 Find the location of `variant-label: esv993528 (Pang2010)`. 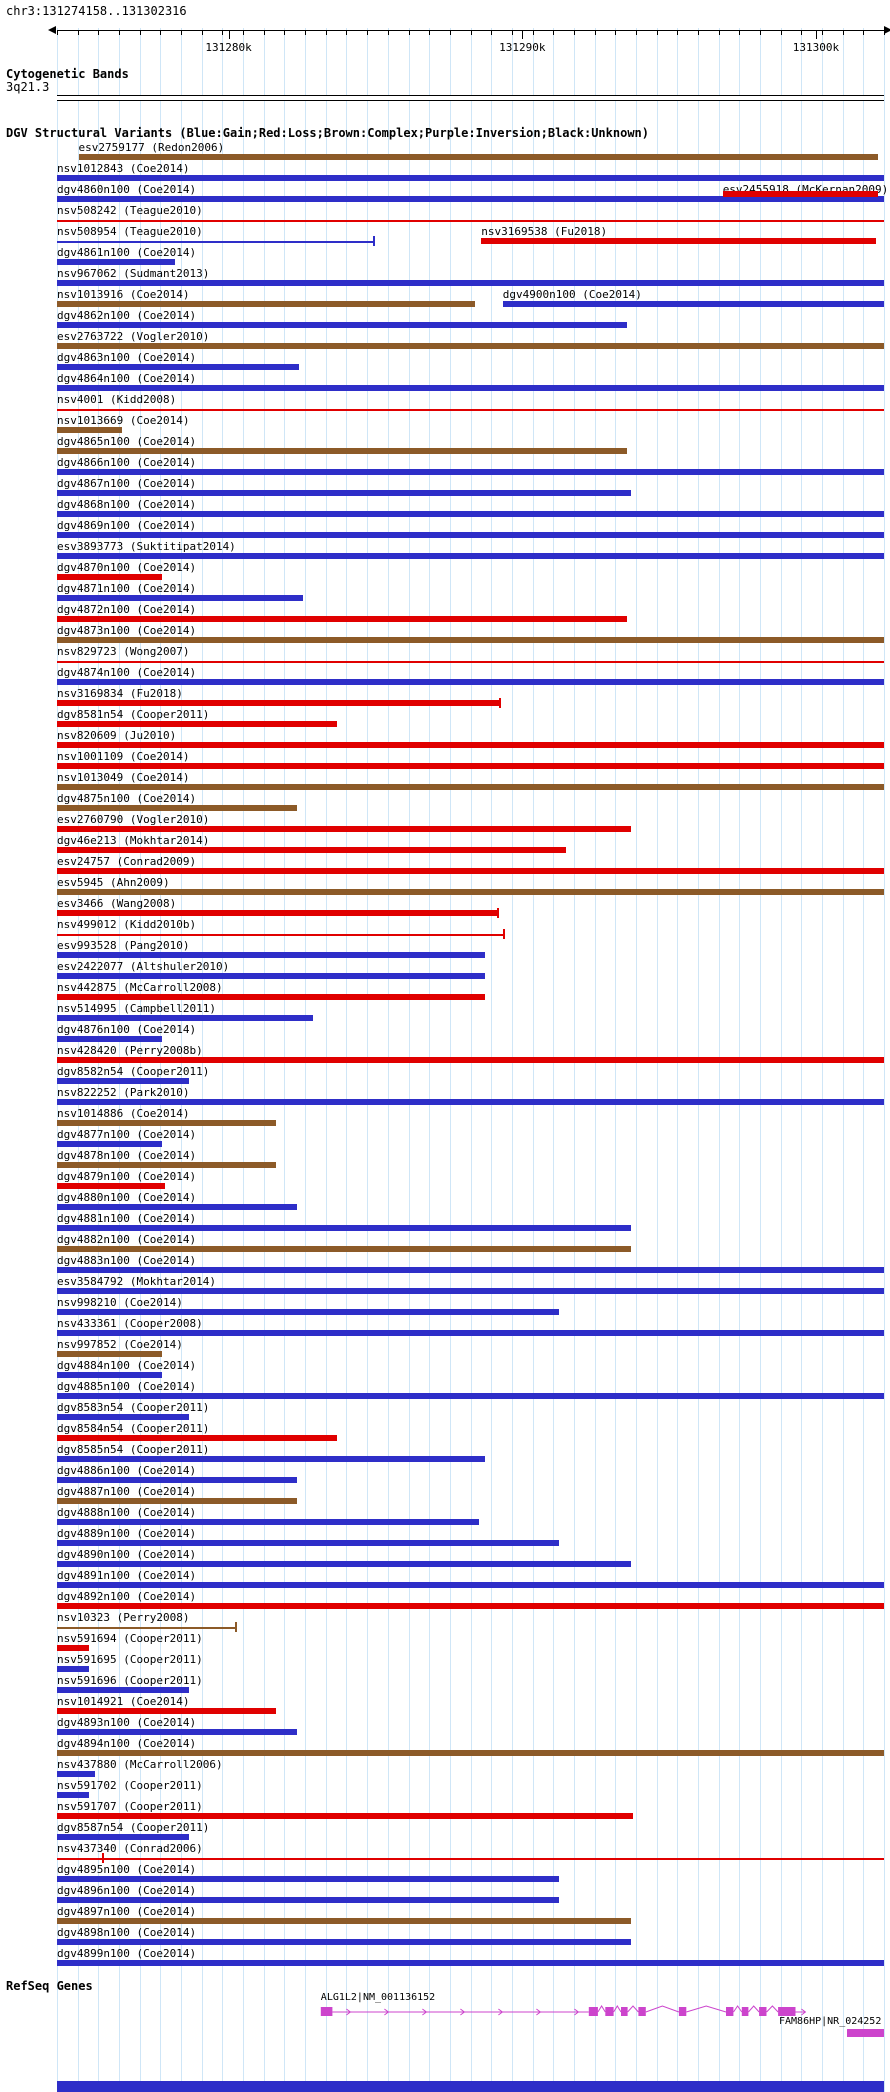

variant-label: esv993528 (Pang2010) is located at coordinates (123, 945).